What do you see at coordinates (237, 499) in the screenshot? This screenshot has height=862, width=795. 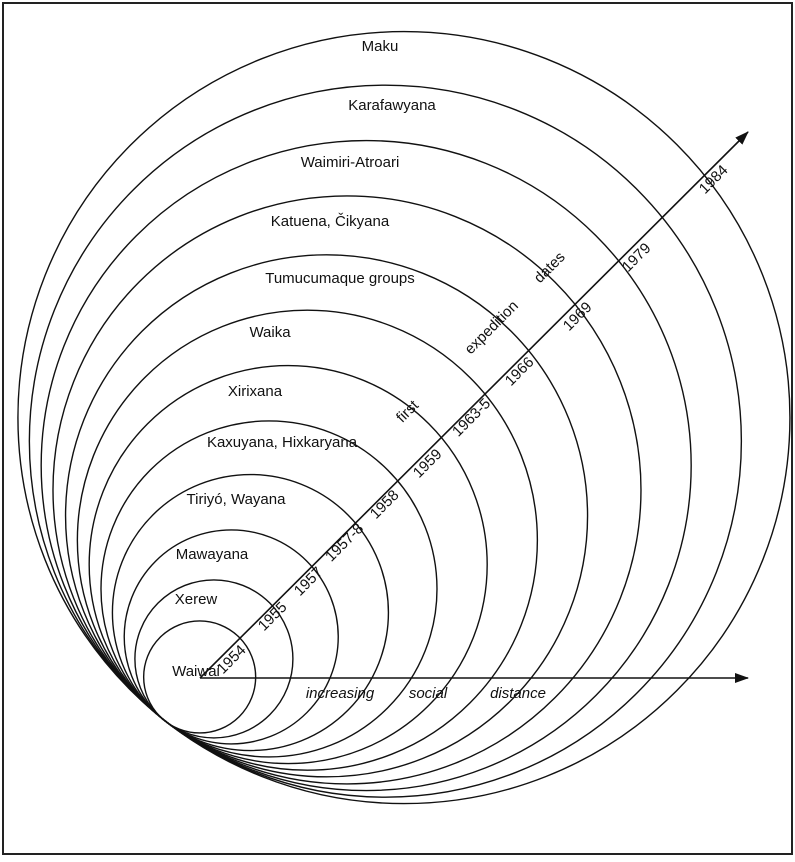 I see `group-label: Tiriyó, Wayana` at bounding box center [237, 499].